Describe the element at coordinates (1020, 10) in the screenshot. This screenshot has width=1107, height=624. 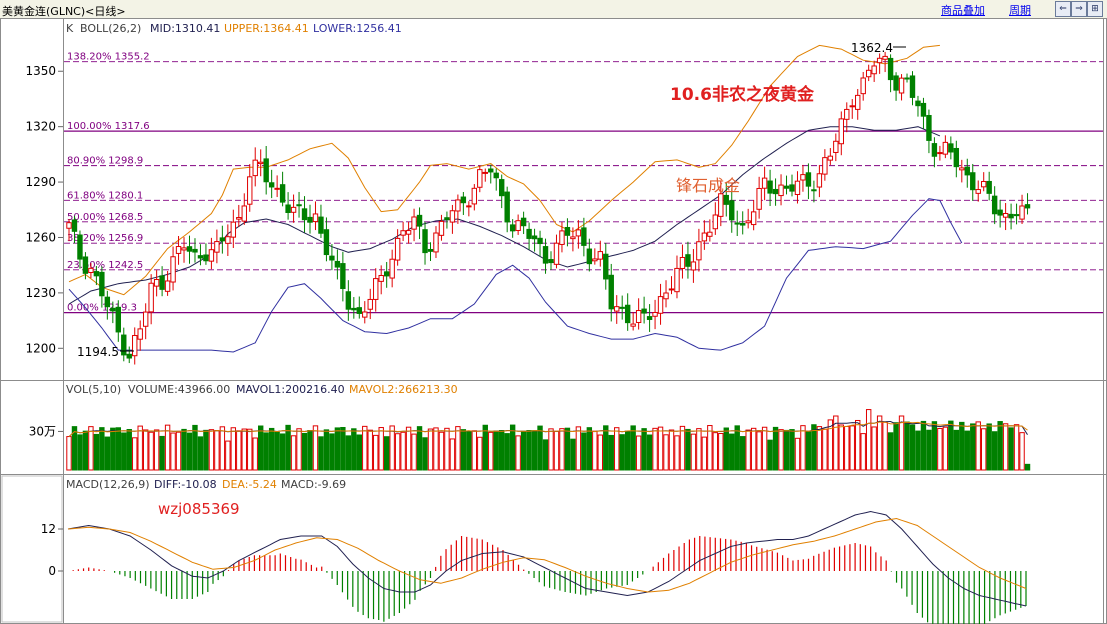
I see `period-link: 周期` at that location.